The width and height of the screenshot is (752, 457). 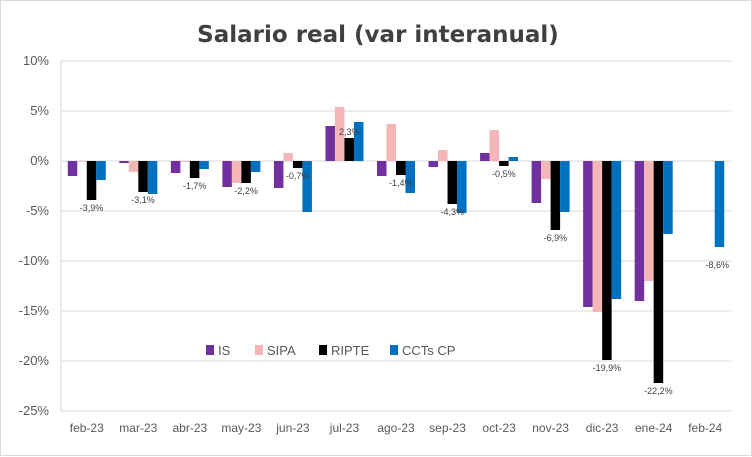 What do you see at coordinates (658, 391) in the screenshot?
I see `data-label: -22,2%` at bounding box center [658, 391].